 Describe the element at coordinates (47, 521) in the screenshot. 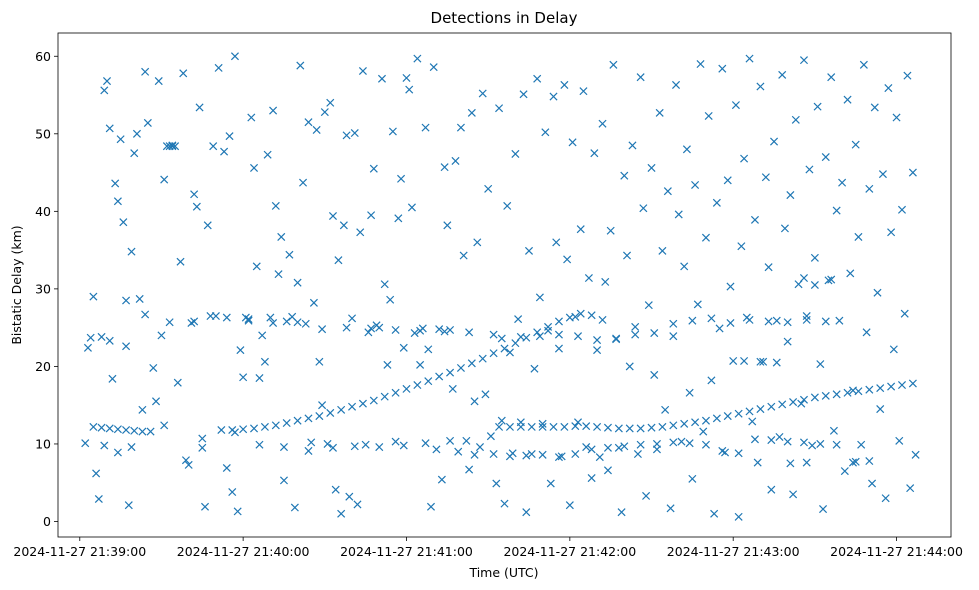

I see `y-tick-label: 0` at that location.